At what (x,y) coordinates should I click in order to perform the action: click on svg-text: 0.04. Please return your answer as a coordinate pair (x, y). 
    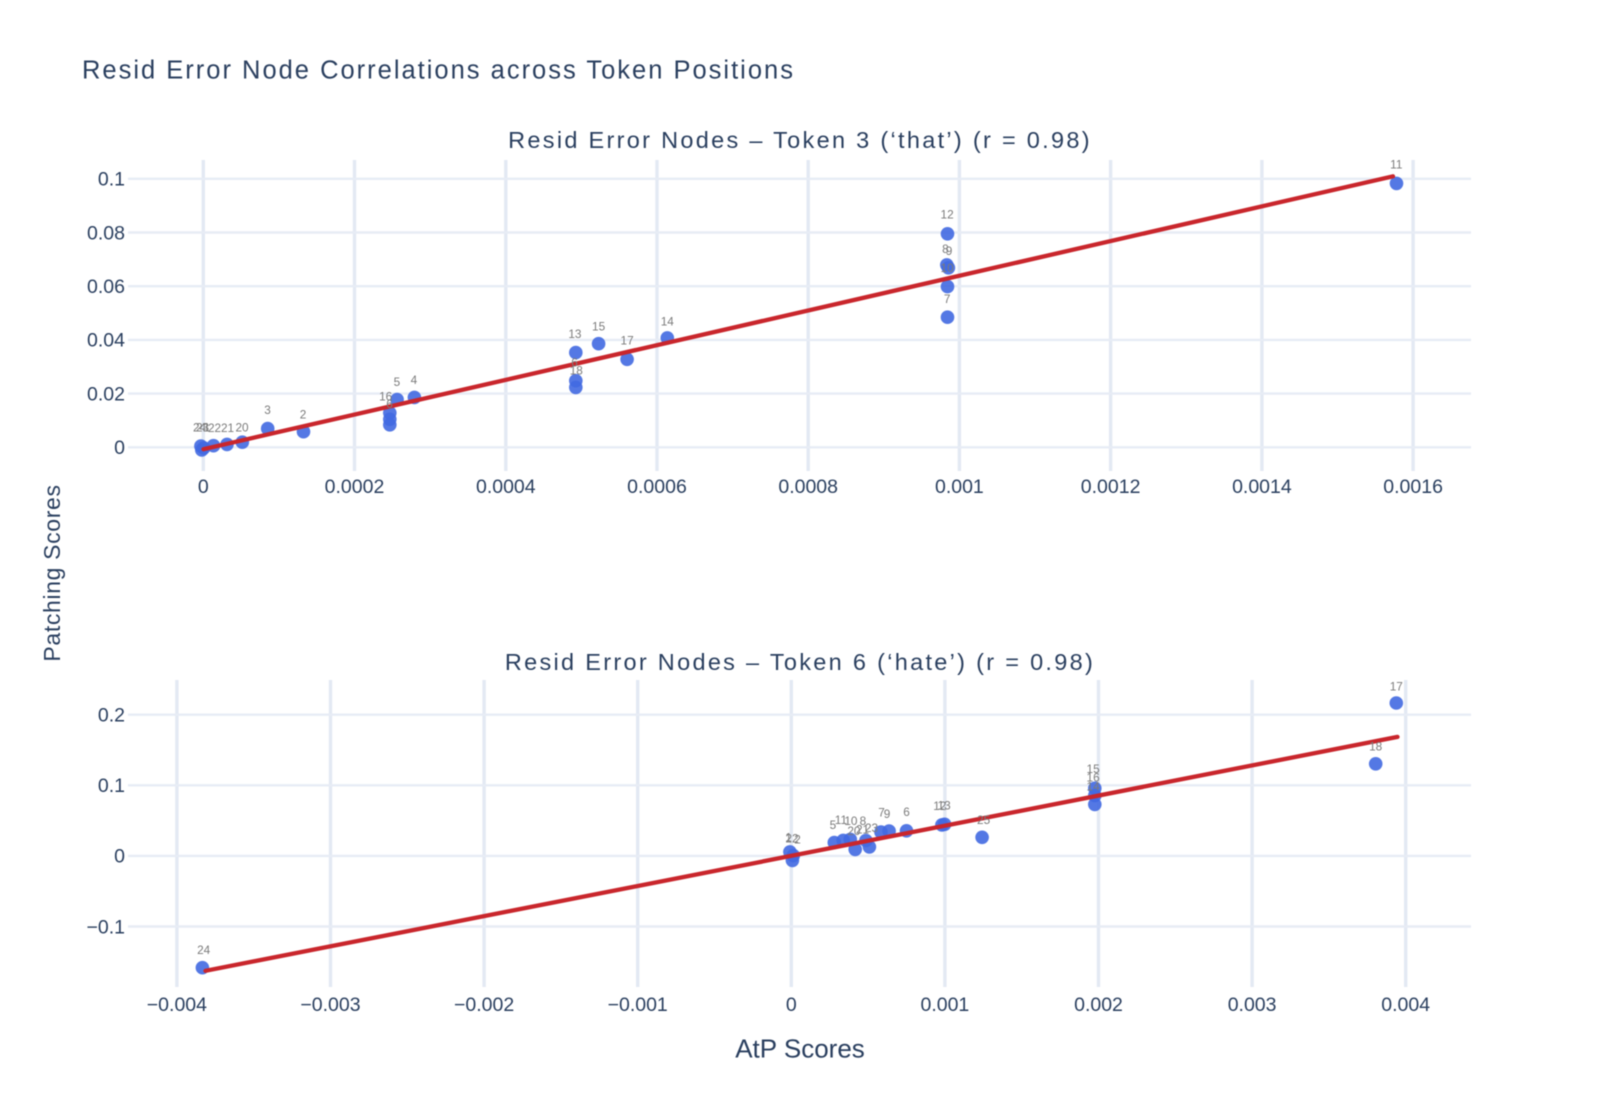
    Looking at the image, I should click on (106, 341).